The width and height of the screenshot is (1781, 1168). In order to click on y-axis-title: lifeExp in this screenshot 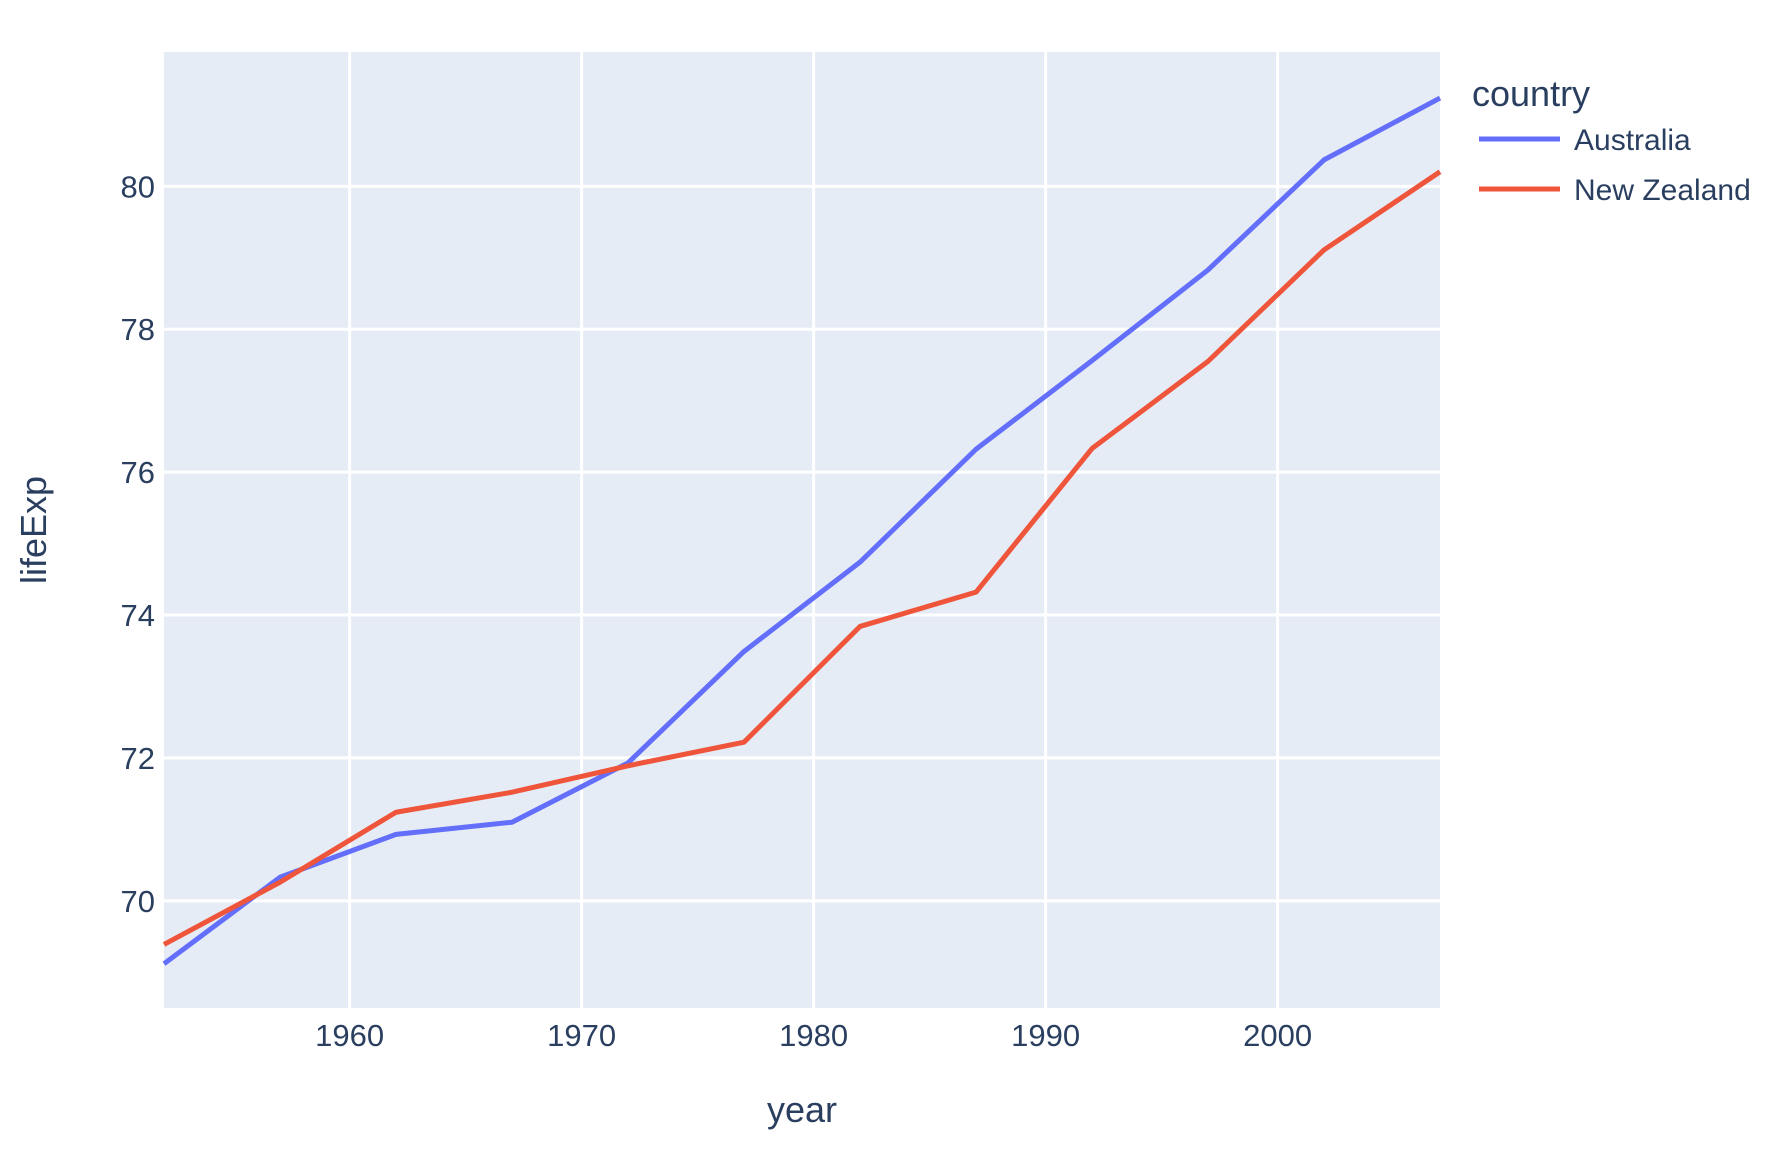, I will do `click(33, 530)`.